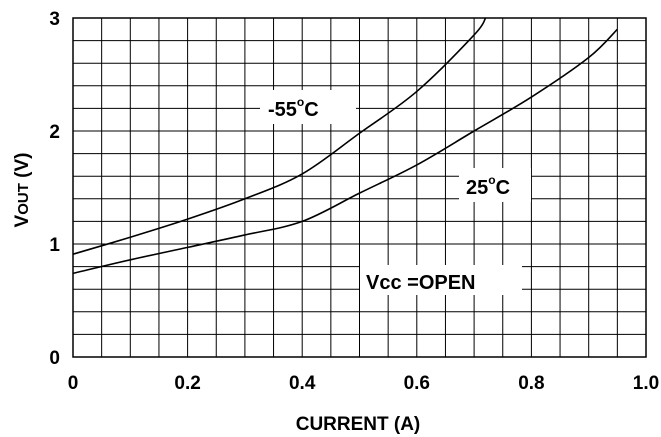  Describe the element at coordinates (54, 132) in the screenshot. I see `y-tick-label: 2` at that location.